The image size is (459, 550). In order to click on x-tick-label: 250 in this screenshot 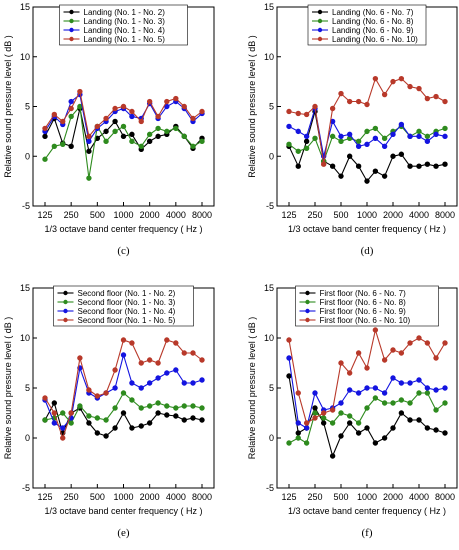, I will do `click(314, 215)`.